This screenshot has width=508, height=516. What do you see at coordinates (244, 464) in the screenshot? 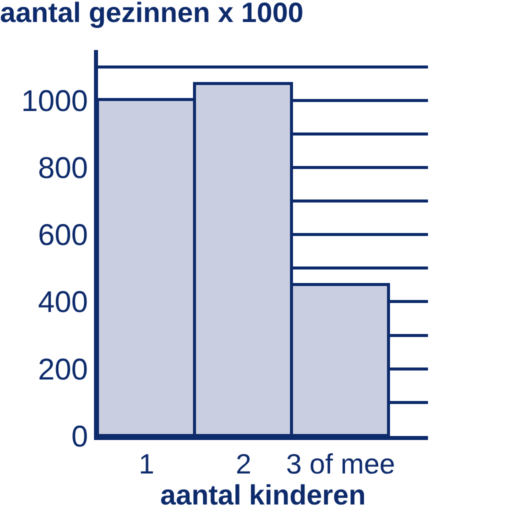
I see `x-tick-label: 2` at bounding box center [244, 464].